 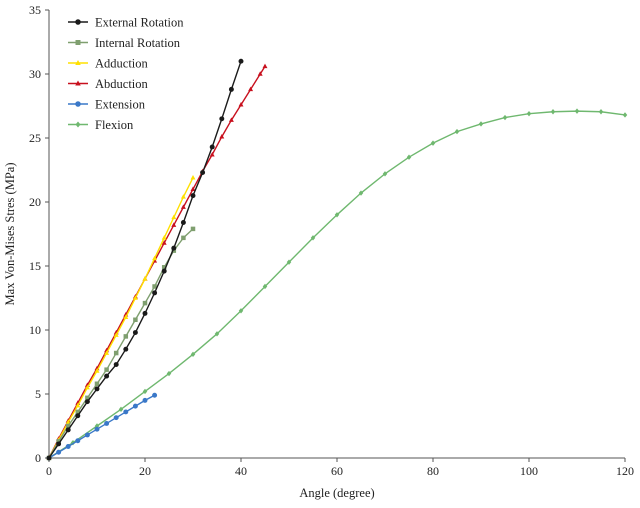 I want to click on series-adduction, so click(x=121, y=317).